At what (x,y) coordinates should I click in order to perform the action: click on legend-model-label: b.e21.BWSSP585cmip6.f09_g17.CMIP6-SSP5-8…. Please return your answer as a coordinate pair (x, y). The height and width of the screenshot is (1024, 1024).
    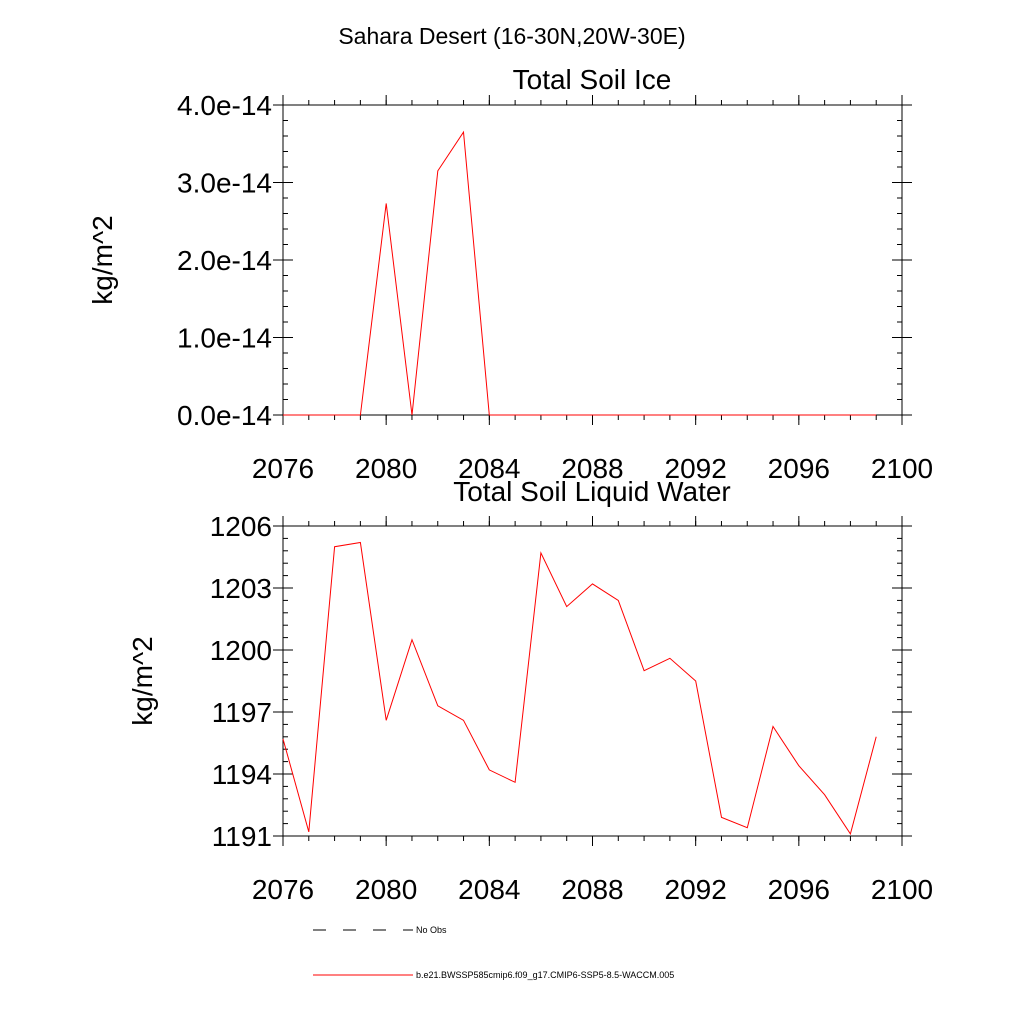
    Looking at the image, I should click on (545, 975).